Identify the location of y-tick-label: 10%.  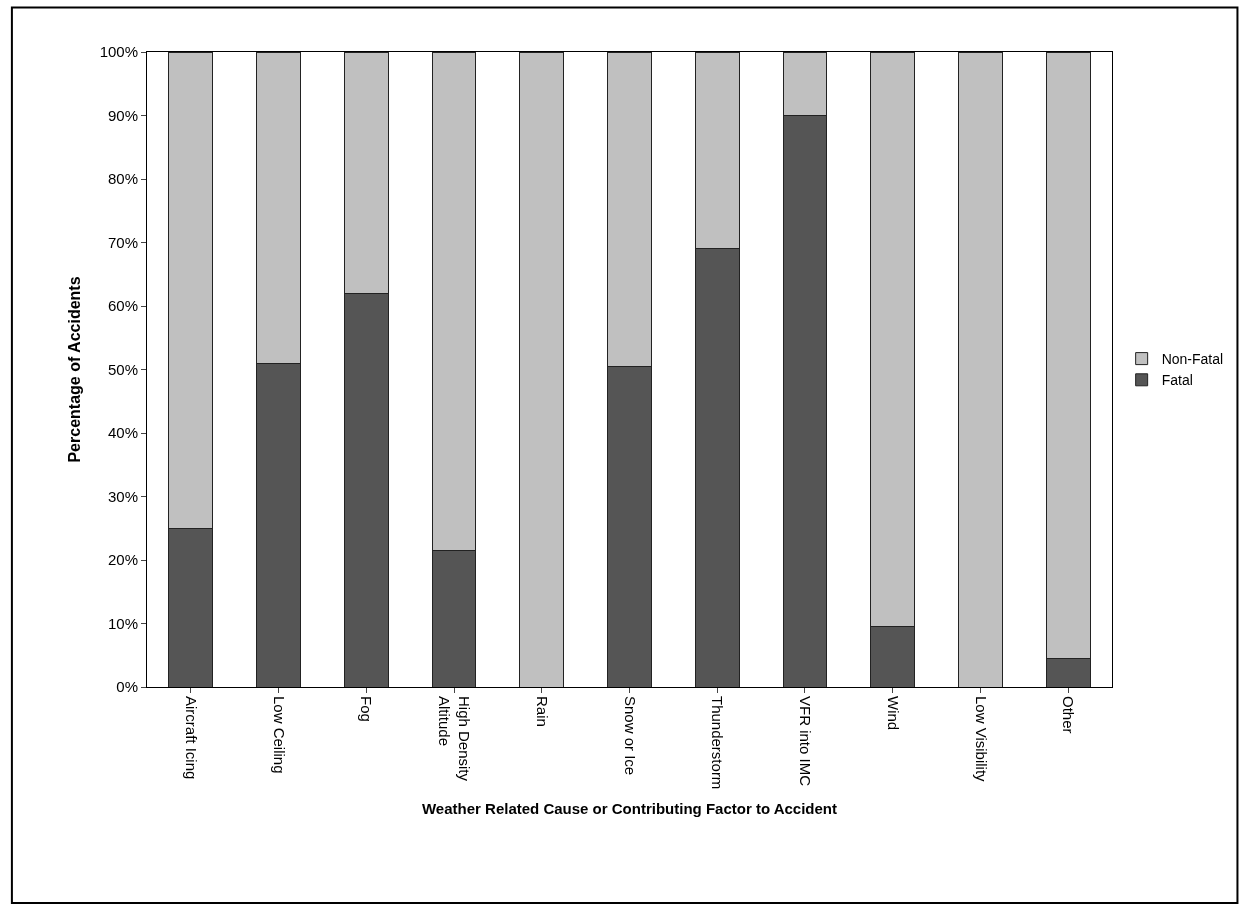
(122, 623).